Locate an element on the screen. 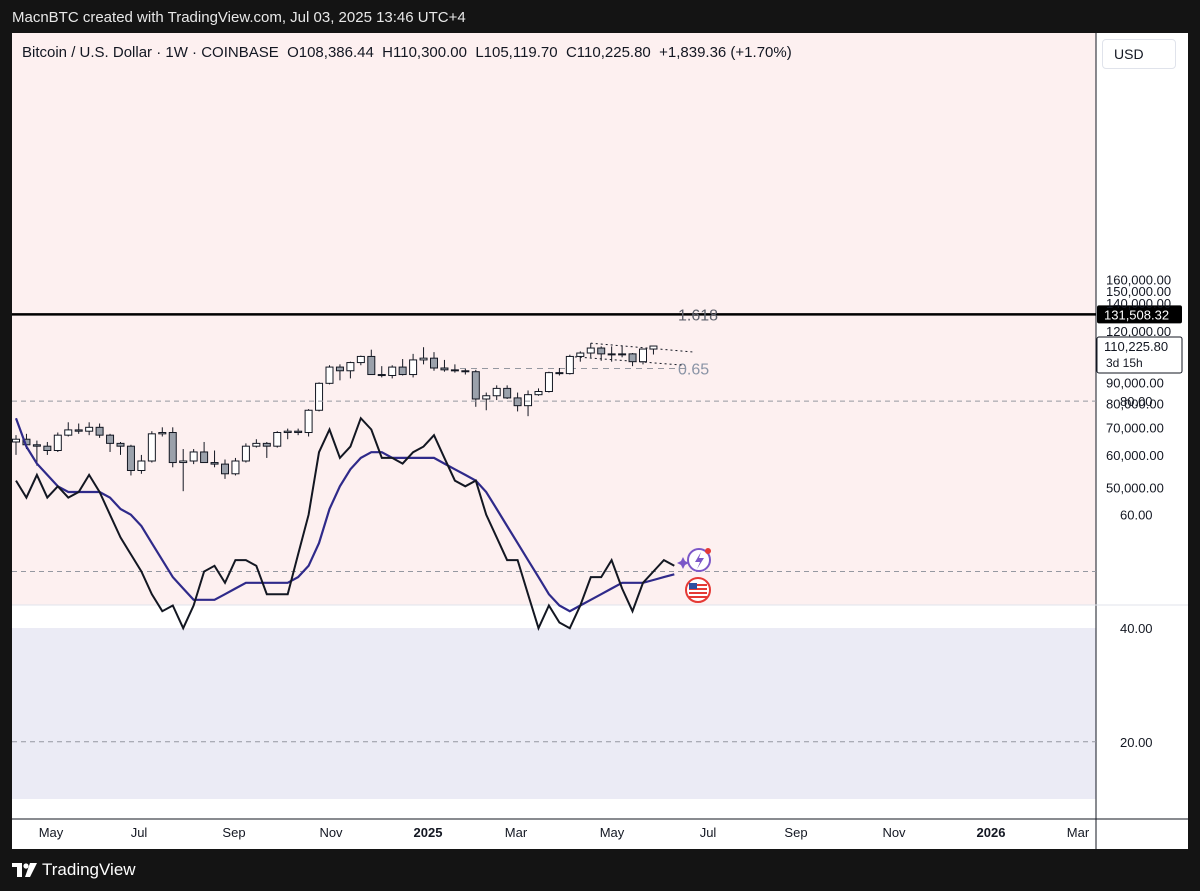 The image size is (1200, 891). symbol-name: Bitcoin / U.S. Dollar · 1W · COINBASE is located at coordinates (150, 52).